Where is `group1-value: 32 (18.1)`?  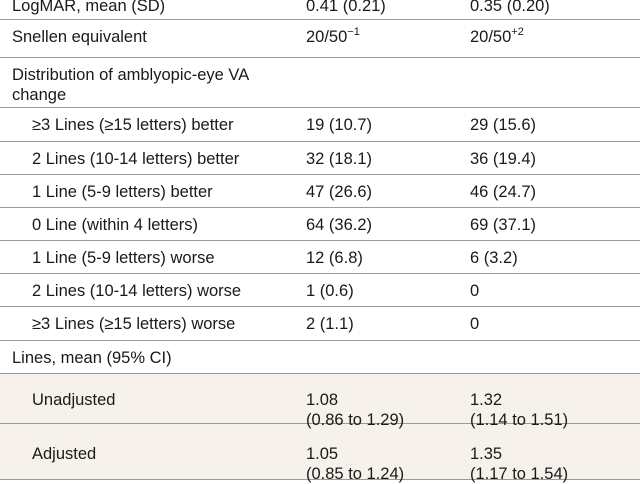 group1-value: 32 (18.1) is located at coordinates (339, 159).